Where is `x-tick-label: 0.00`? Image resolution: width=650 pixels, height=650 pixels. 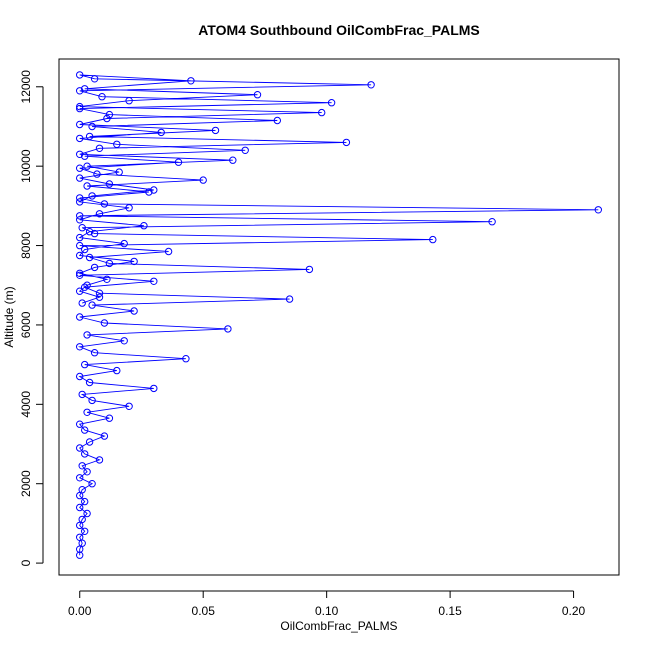
x-tick-label: 0.00 is located at coordinates (80, 611).